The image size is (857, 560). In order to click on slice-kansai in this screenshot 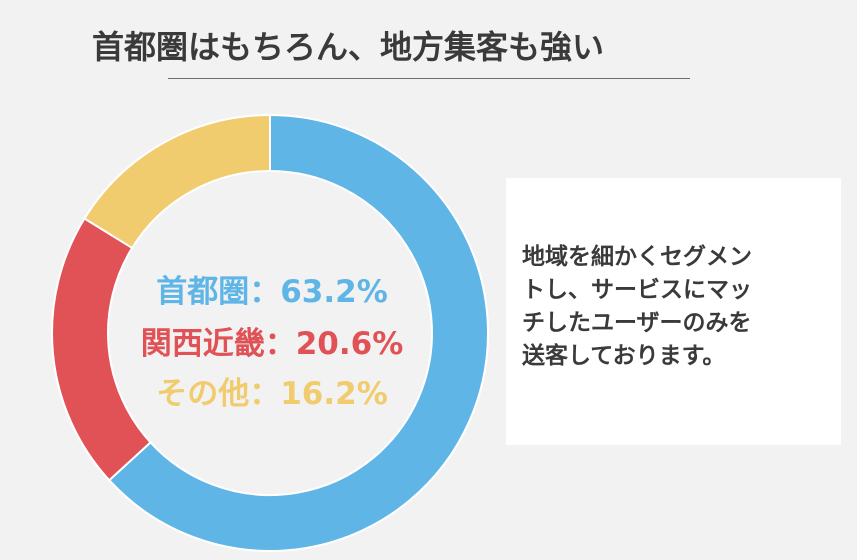, I will do `click(101, 349)`.